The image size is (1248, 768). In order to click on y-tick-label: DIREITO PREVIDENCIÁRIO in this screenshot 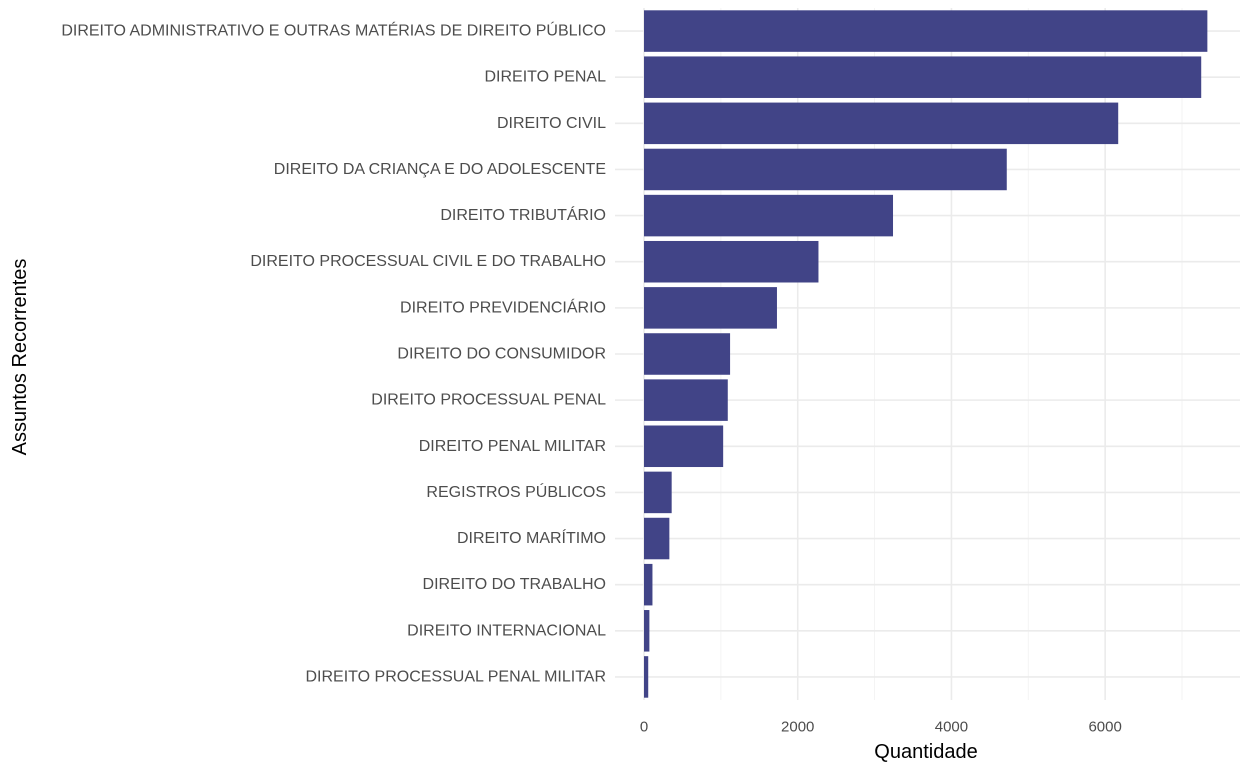, I will do `click(503, 306)`.